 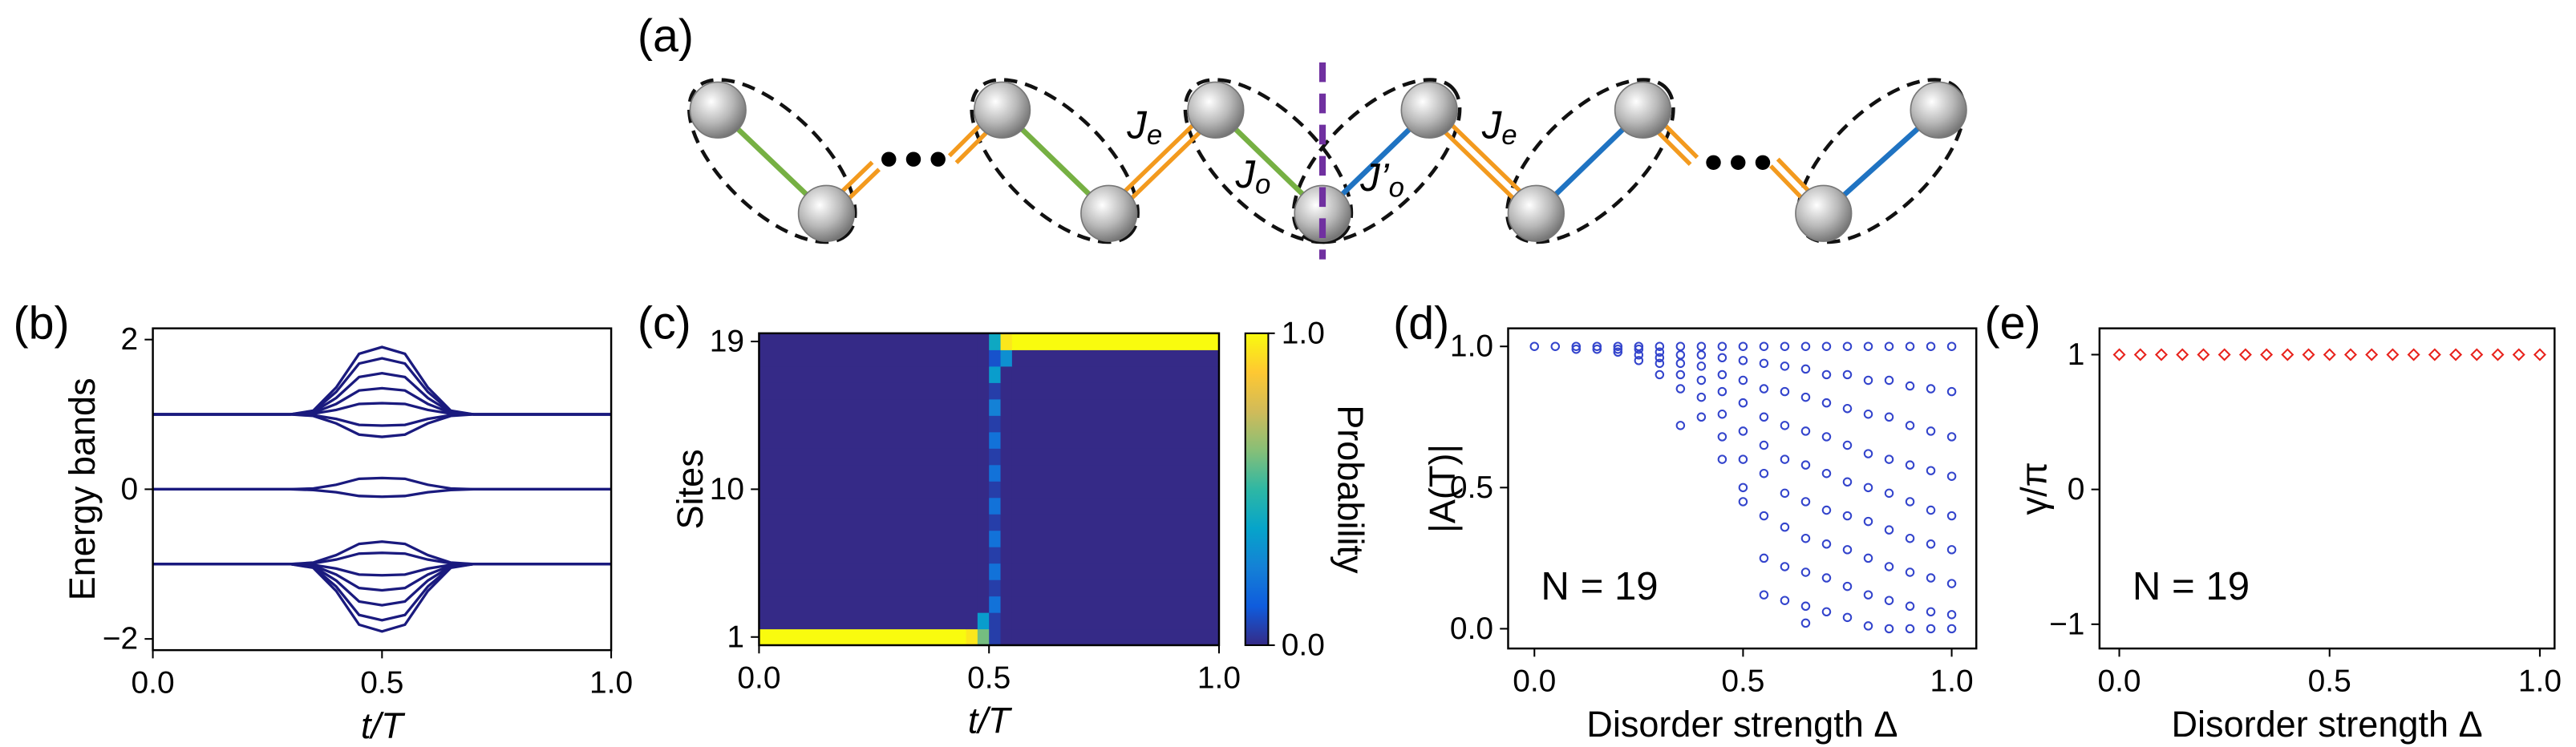 What do you see at coordinates (2191, 586) in the screenshot?
I see `annotation: N = 19` at bounding box center [2191, 586].